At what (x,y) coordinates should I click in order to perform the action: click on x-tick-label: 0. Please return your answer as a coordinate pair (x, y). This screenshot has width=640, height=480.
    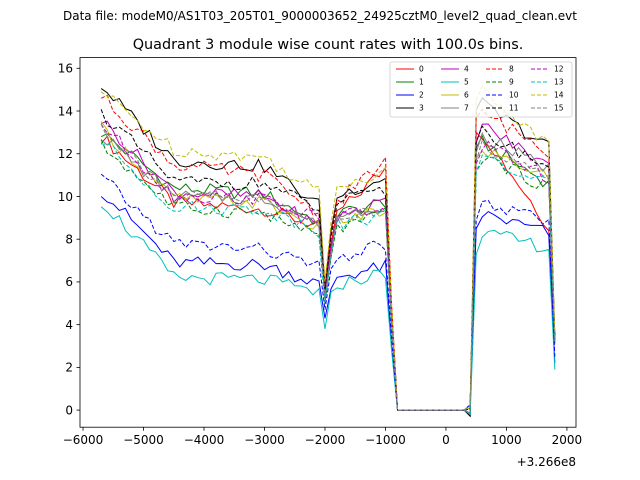
    Looking at the image, I should click on (446, 440).